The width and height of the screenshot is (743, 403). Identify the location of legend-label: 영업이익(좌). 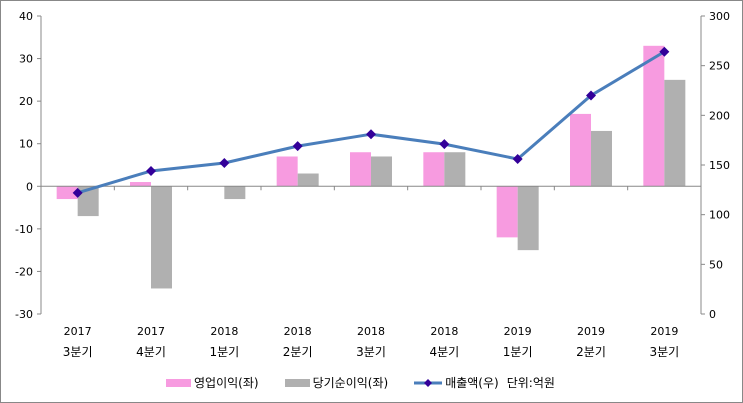
(226, 383).